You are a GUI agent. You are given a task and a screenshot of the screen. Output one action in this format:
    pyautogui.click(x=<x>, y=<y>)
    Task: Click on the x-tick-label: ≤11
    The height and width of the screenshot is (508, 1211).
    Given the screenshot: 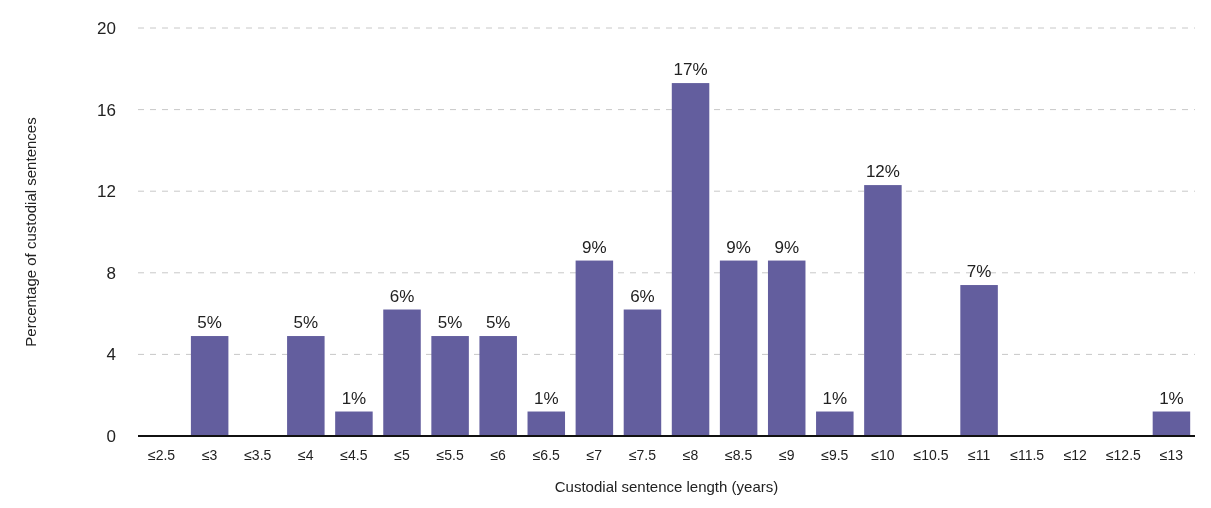 What is the action you would take?
    pyautogui.click(x=979, y=455)
    